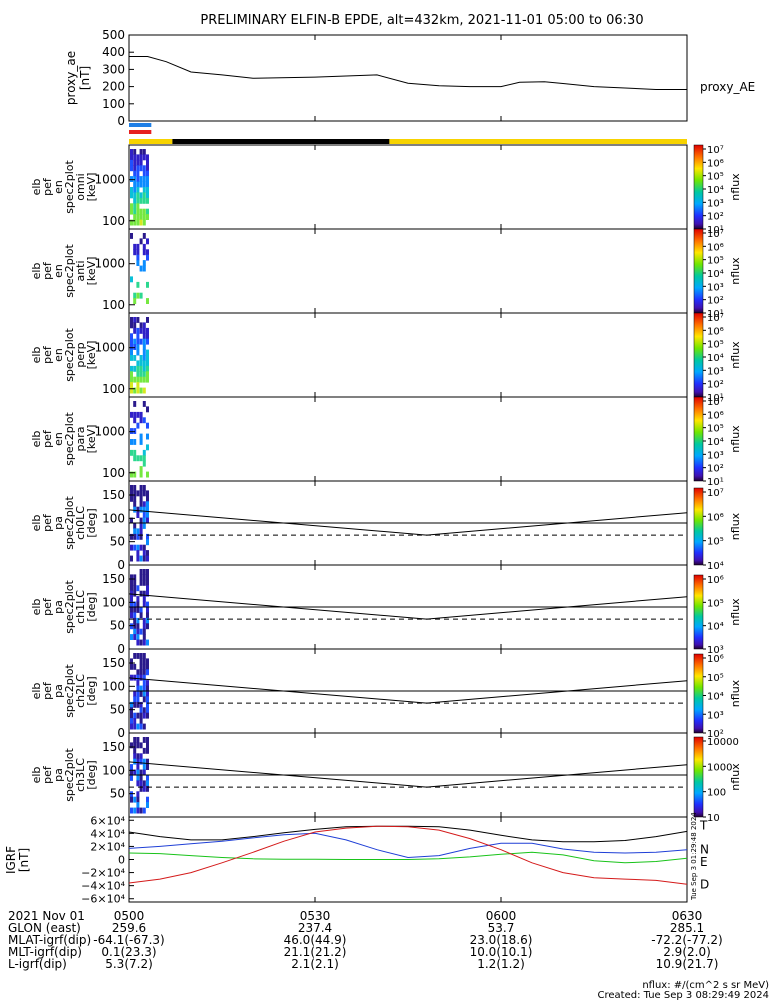 The height and width of the screenshot is (1000, 775). I want to click on elb_pef_en_spec2plot_perp-ytick-label: 1000, so click(109, 348).